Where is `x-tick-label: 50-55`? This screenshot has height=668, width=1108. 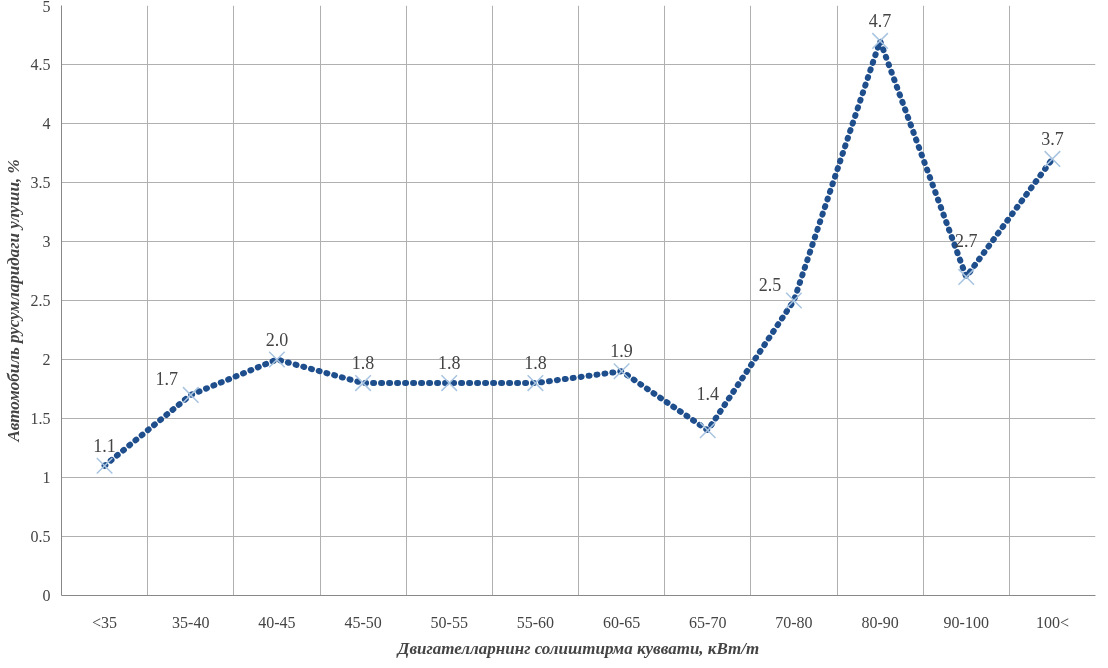
x-tick-label: 50-55 is located at coordinates (449, 622).